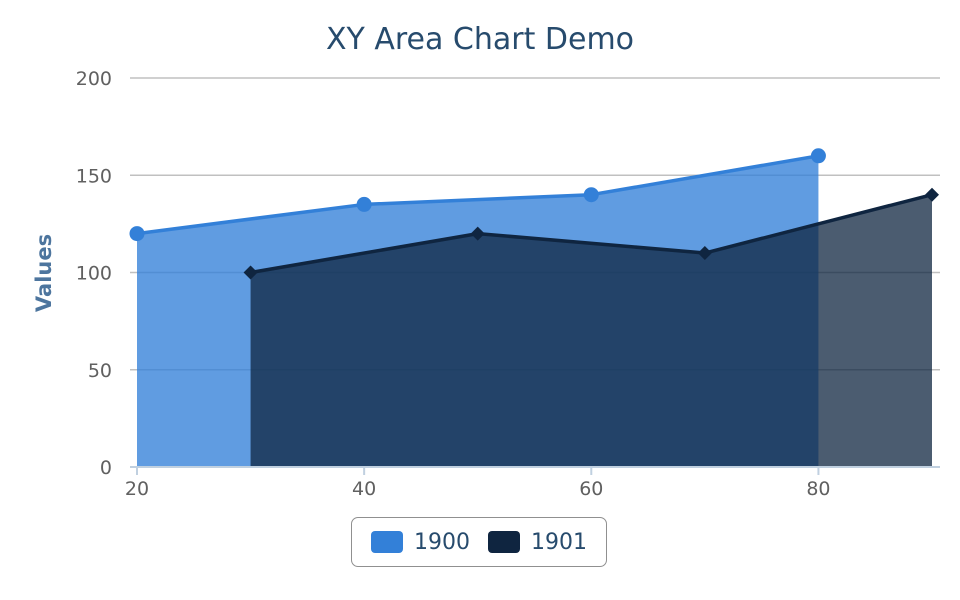  What do you see at coordinates (106, 468) in the screenshot?
I see `y-tick-label: 0` at bounding box center [106, 468].